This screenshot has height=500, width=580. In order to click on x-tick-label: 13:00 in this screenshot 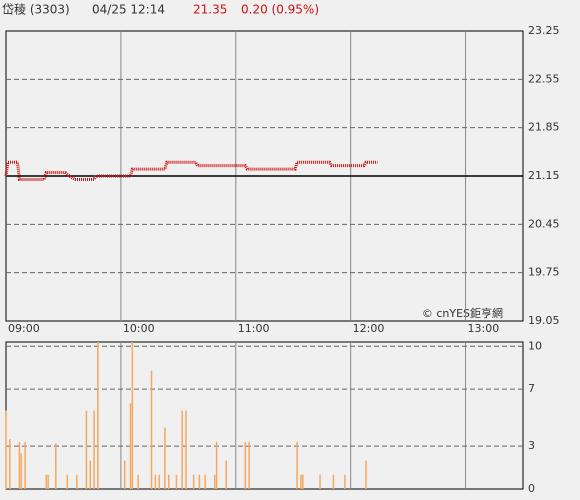, I will do `click(484, 328)`.